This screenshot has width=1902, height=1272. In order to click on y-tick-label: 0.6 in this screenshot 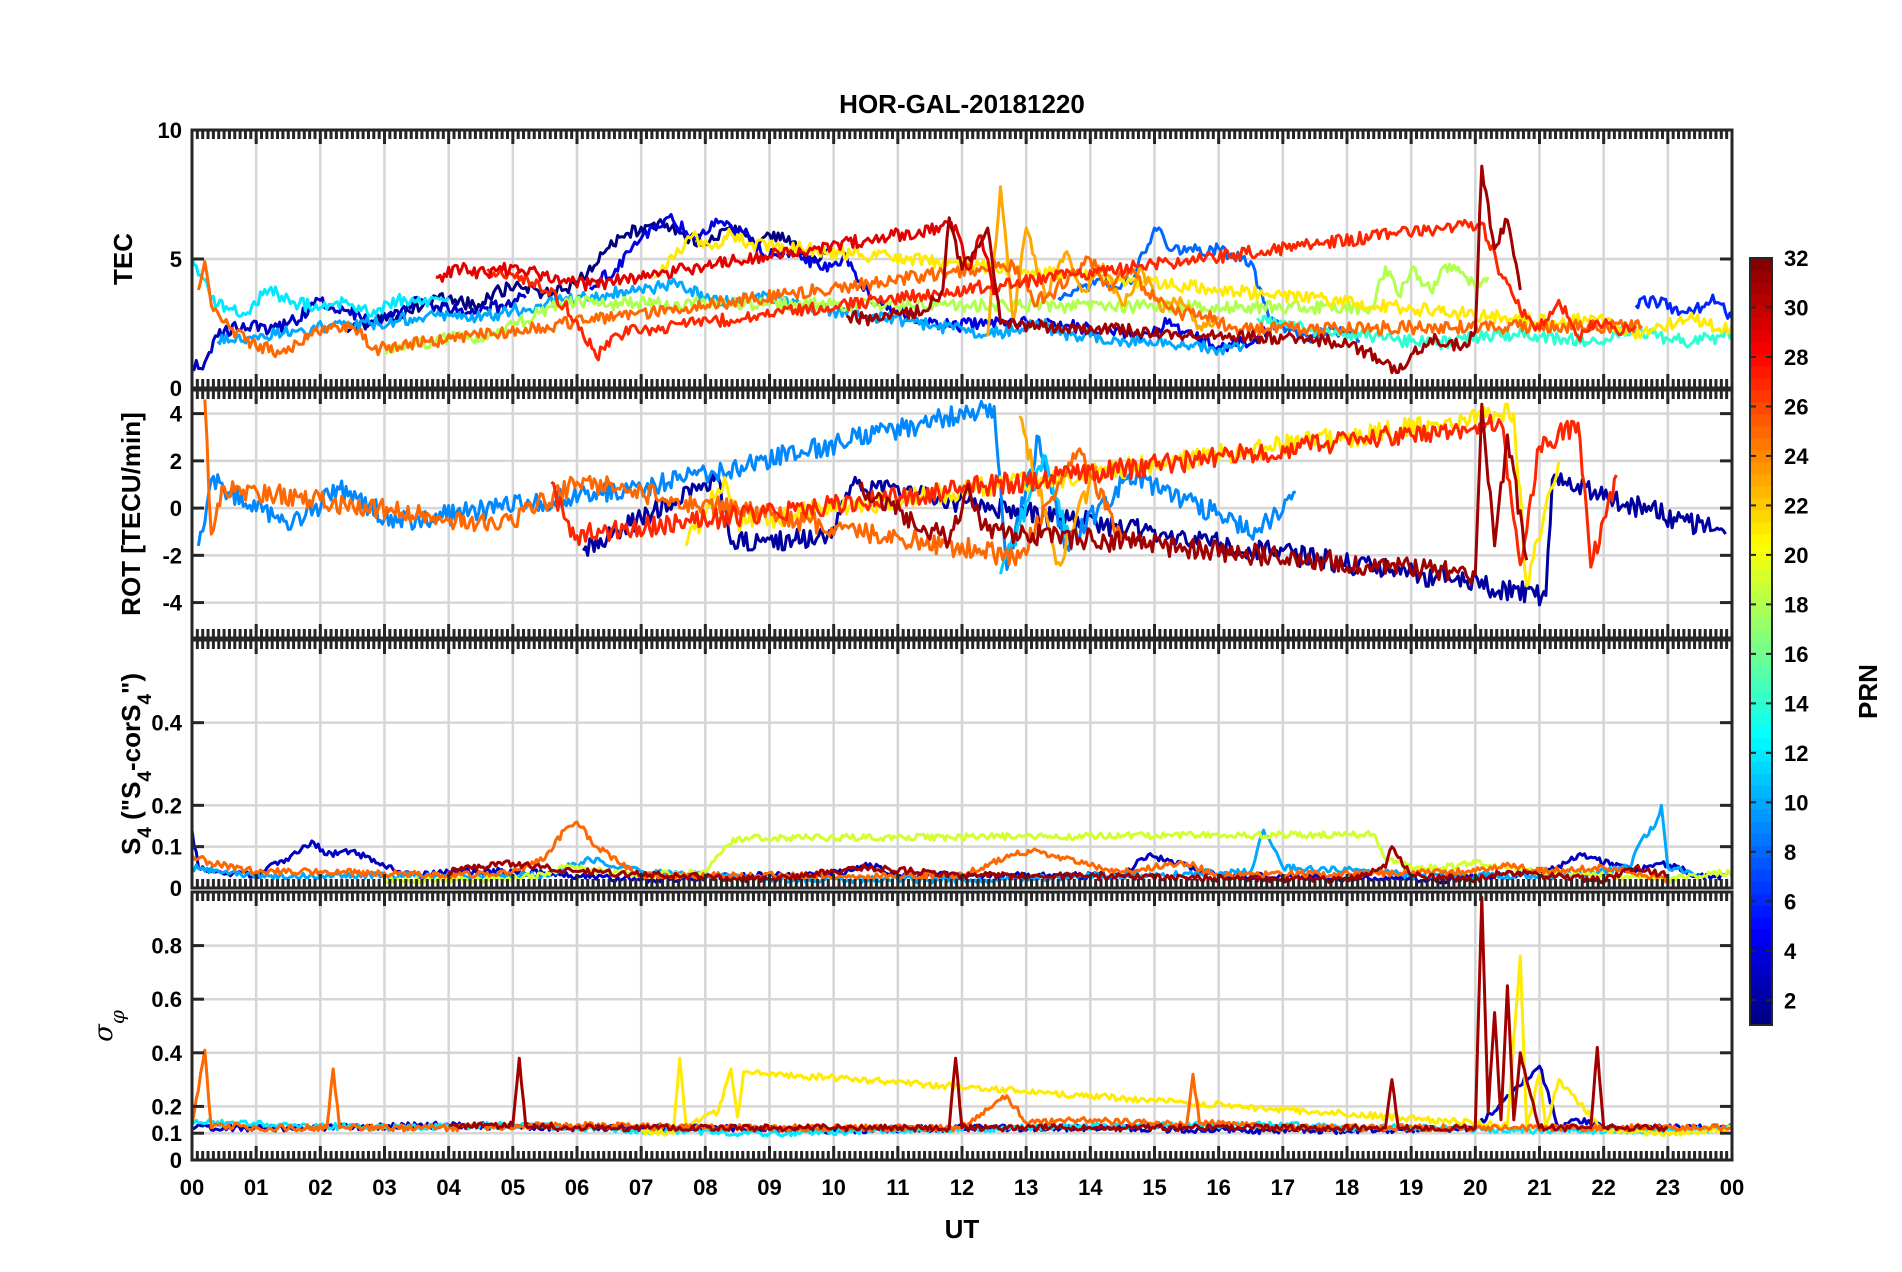, I will do `click(166, 999)`.